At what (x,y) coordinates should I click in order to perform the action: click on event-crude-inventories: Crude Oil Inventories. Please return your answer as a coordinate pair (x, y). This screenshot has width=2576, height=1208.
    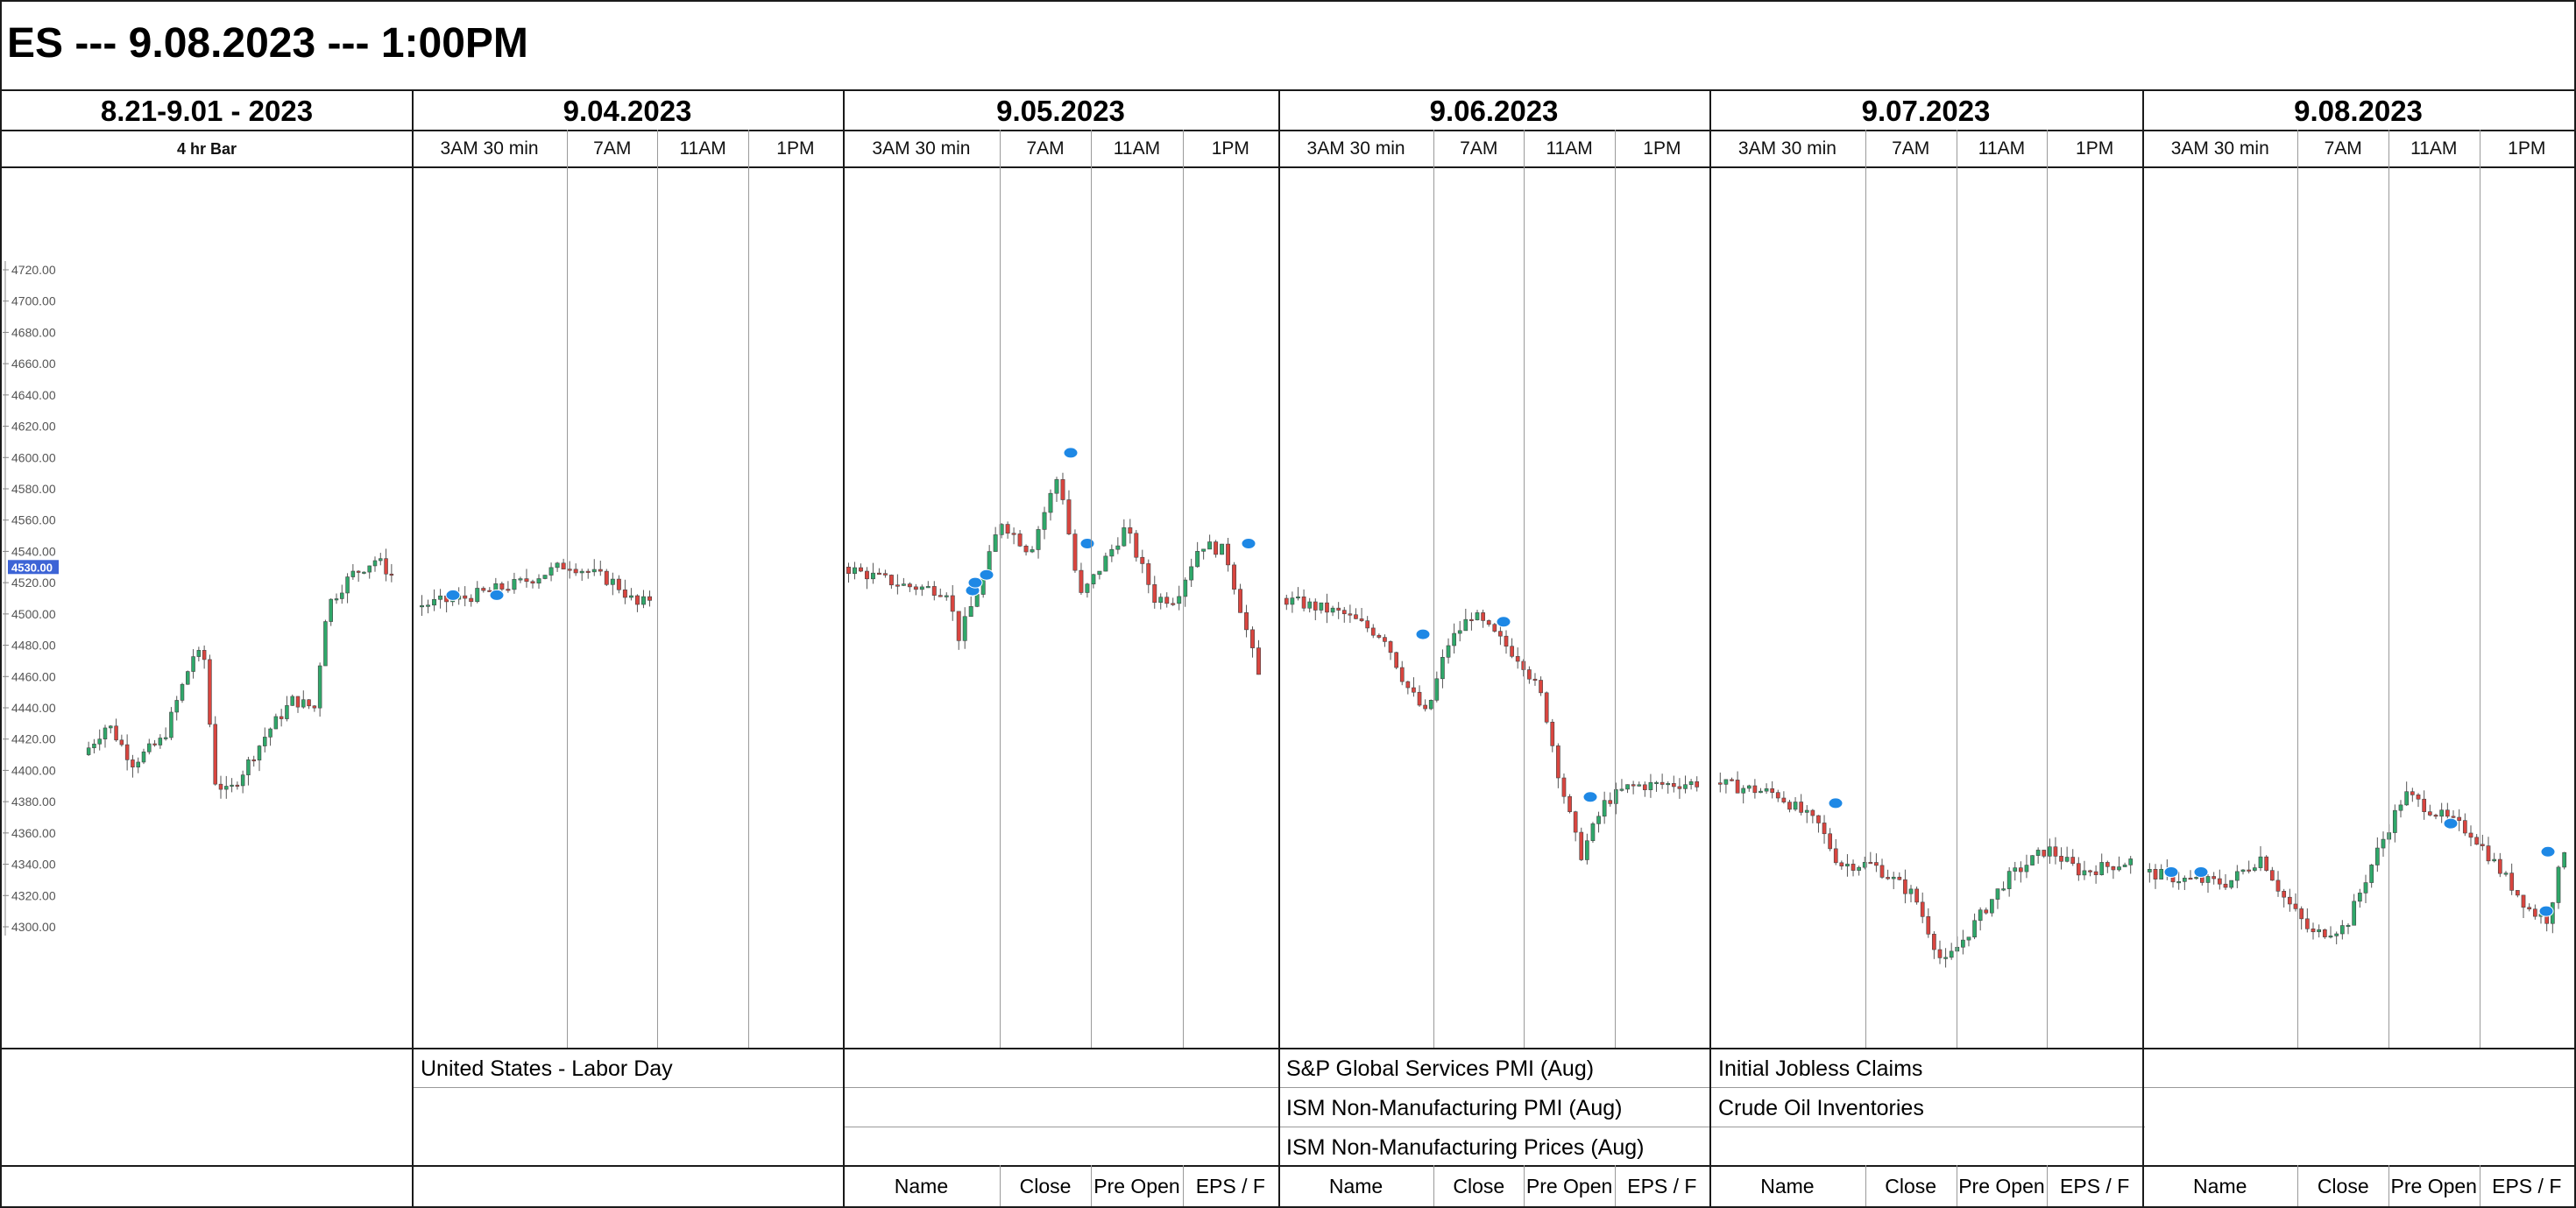
    Looking at the image, I should click on (1821, 1108).